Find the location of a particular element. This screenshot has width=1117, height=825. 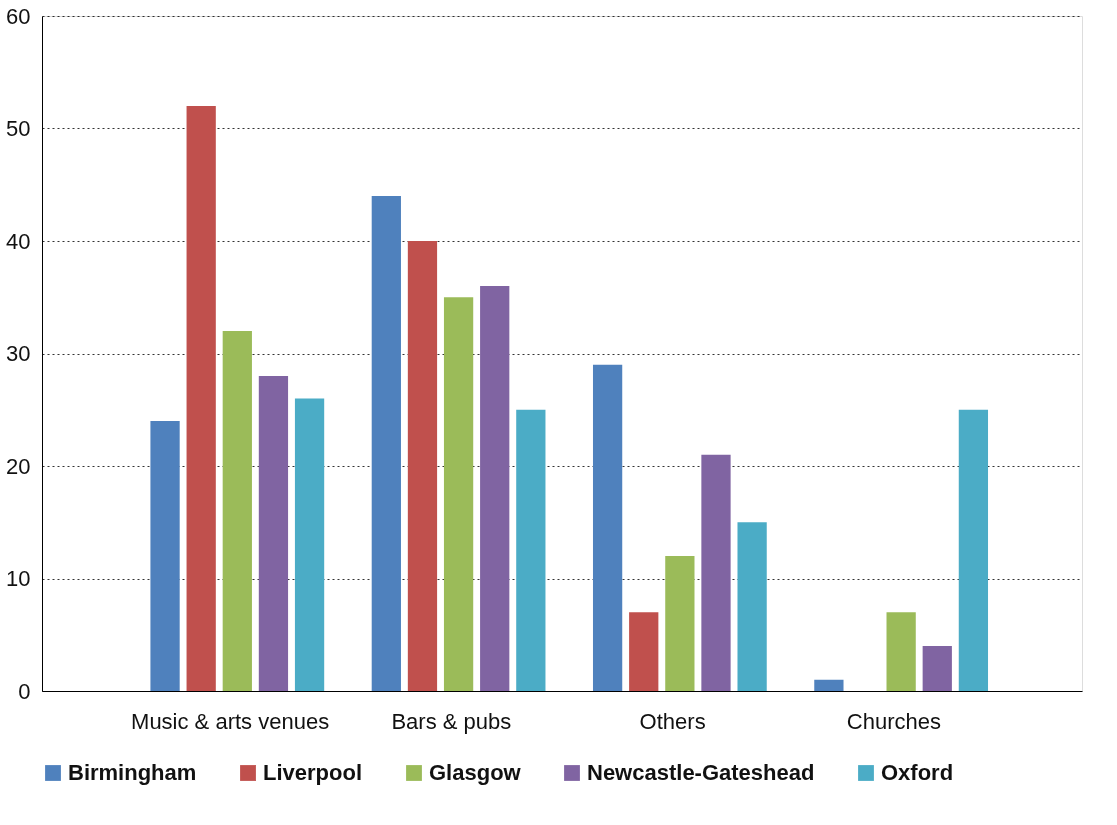

y-tick-label: 30 is located at coordinates (18, 353).